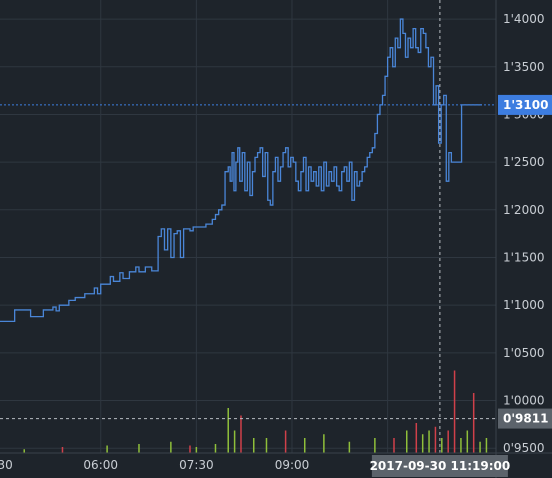 Image resolution: width=552 pixels, height=478 pixels. What do you see at coordinates (196, 465) in the screenshot?
I see `x-tick-label: 07:30` at bounding box center [196, 465].